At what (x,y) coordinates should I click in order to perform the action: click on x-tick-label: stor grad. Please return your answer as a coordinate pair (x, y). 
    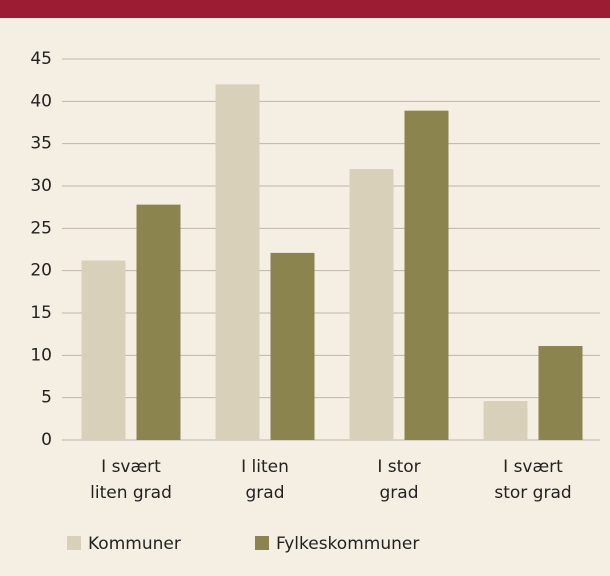
    Looking at the image, I should click on (532, 493).